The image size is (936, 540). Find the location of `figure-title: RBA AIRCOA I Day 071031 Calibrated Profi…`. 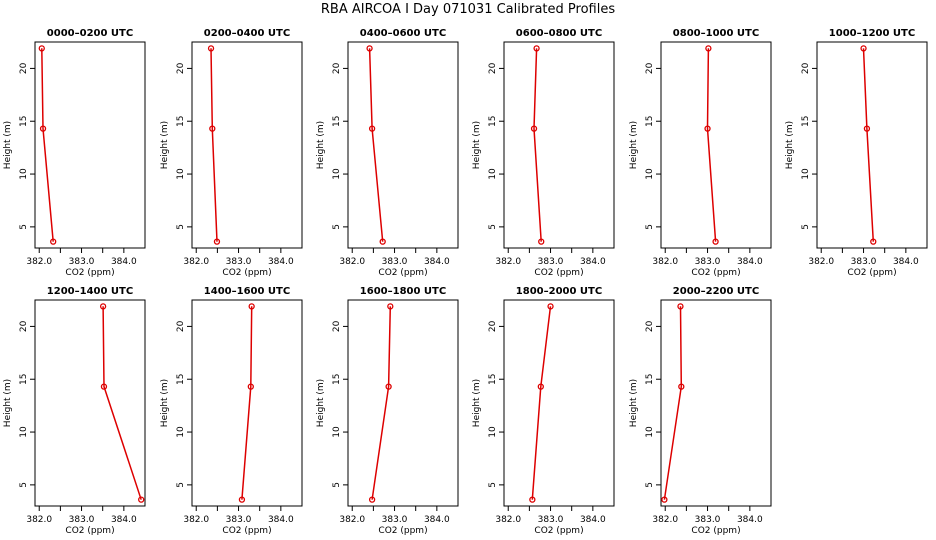

figure-title: RBA AIRCOA I Day 071031 Calibrated Profi… is located at coordinates (468, 9).